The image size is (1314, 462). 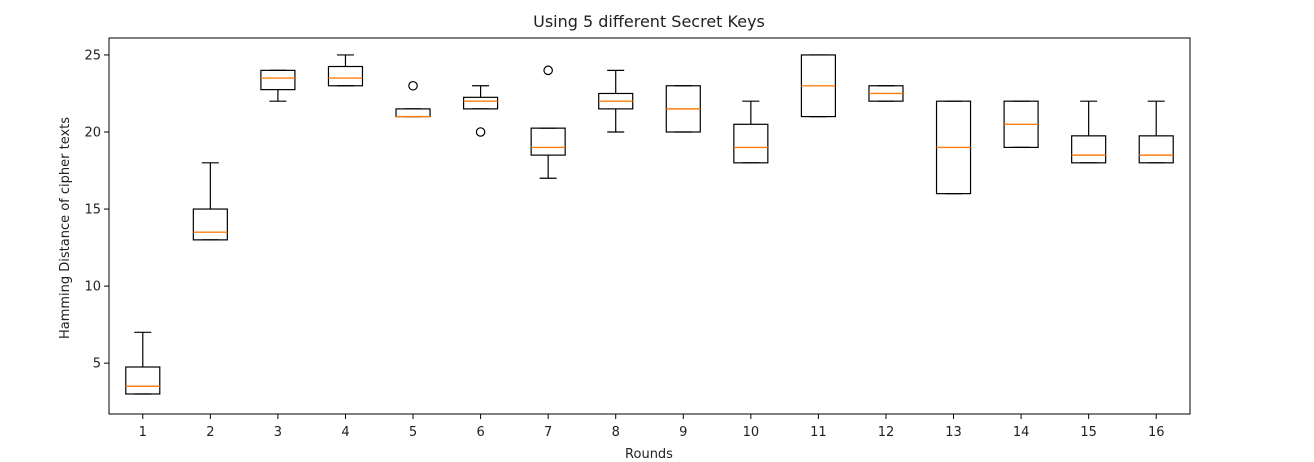 I want to click on y-axis-label: Hamming Distance of cipher texts, so click(x=65, y=228).